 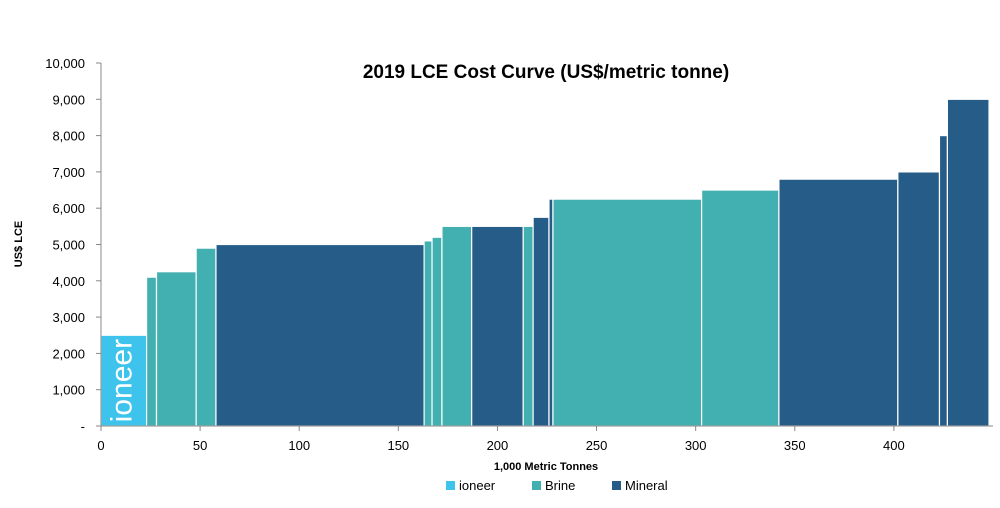 What do you see at coordinates (477, 485) in the screenshot?
I see `legend-label: ioneer` at bounding box center [477, 485].